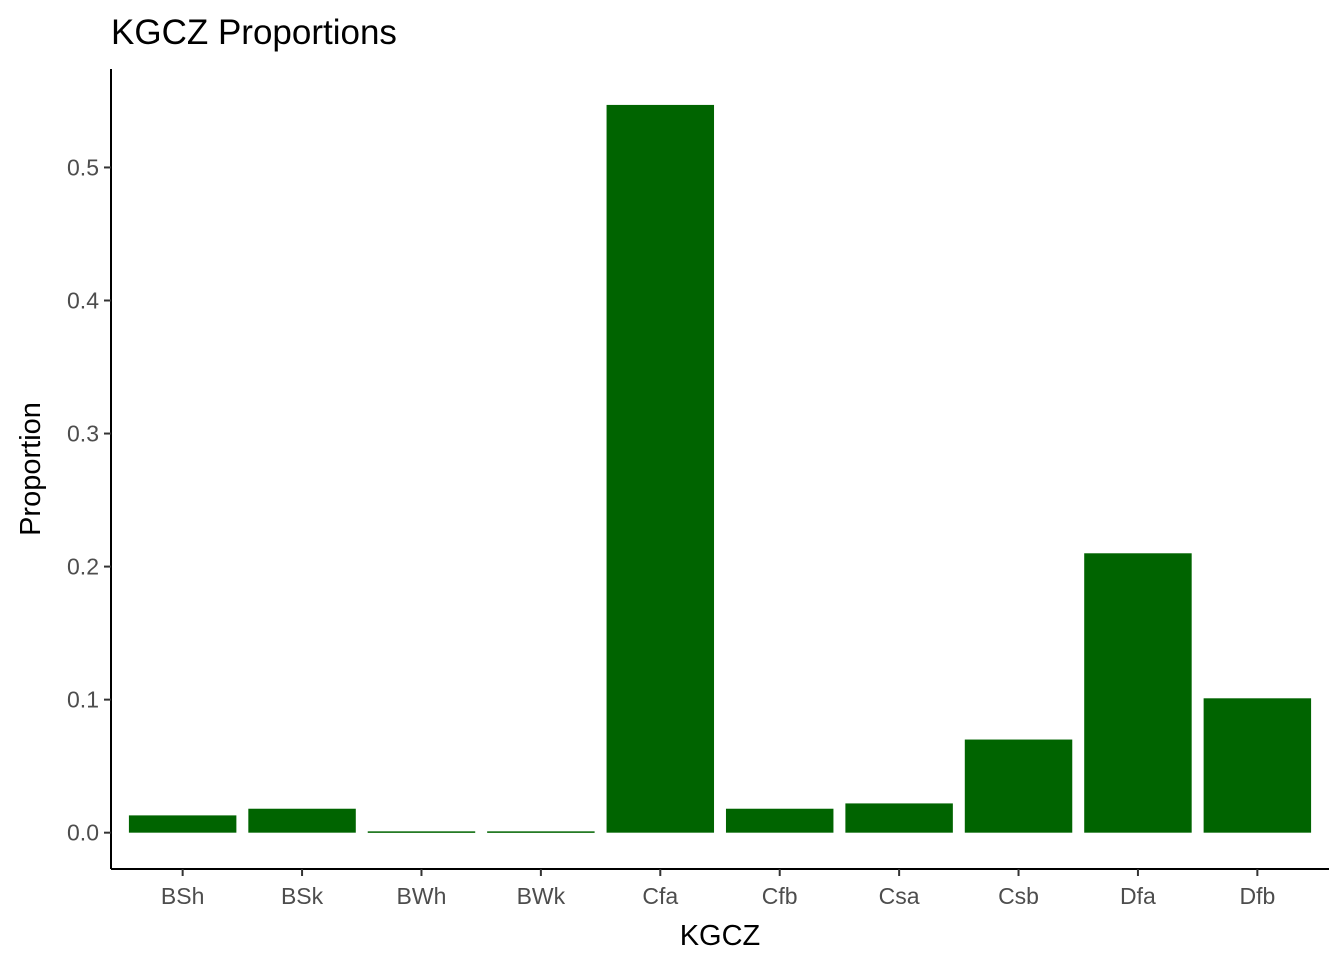 This screenshot has width=1344, height=960. I want to click on x-axis-title: KGCZ, so click(720, 936).